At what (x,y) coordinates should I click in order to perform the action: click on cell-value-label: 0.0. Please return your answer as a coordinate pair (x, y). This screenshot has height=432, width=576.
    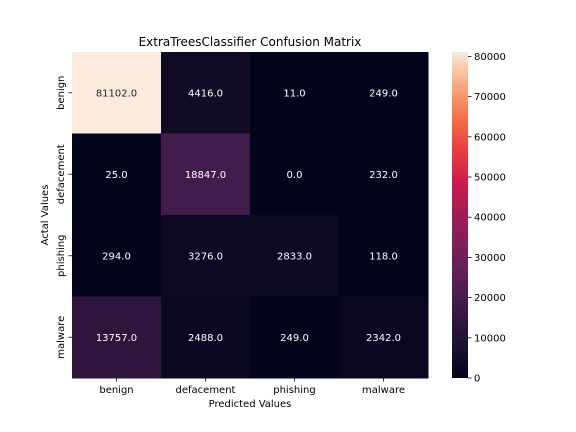
    Looking at the image, I should click on (295, 175).